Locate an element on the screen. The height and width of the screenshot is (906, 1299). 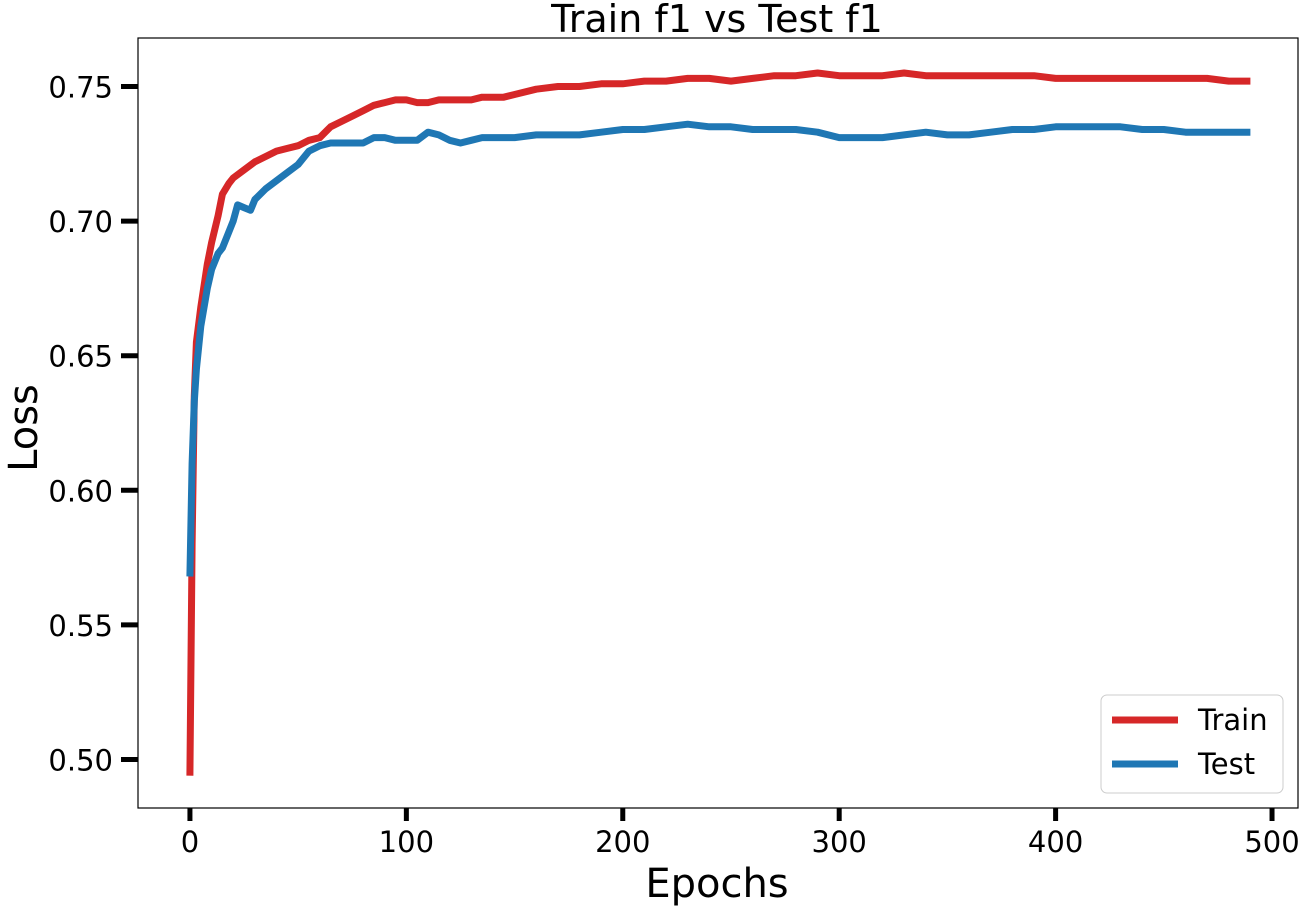
y-axis-label: Loss is located at coordinates (24, 428).